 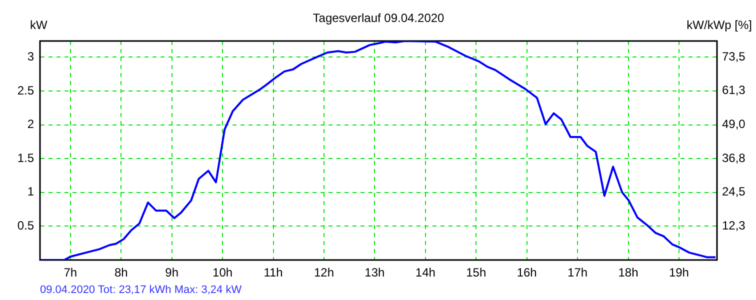 I want to click on x-tick-label: 8h, so click(x=121, y=273).